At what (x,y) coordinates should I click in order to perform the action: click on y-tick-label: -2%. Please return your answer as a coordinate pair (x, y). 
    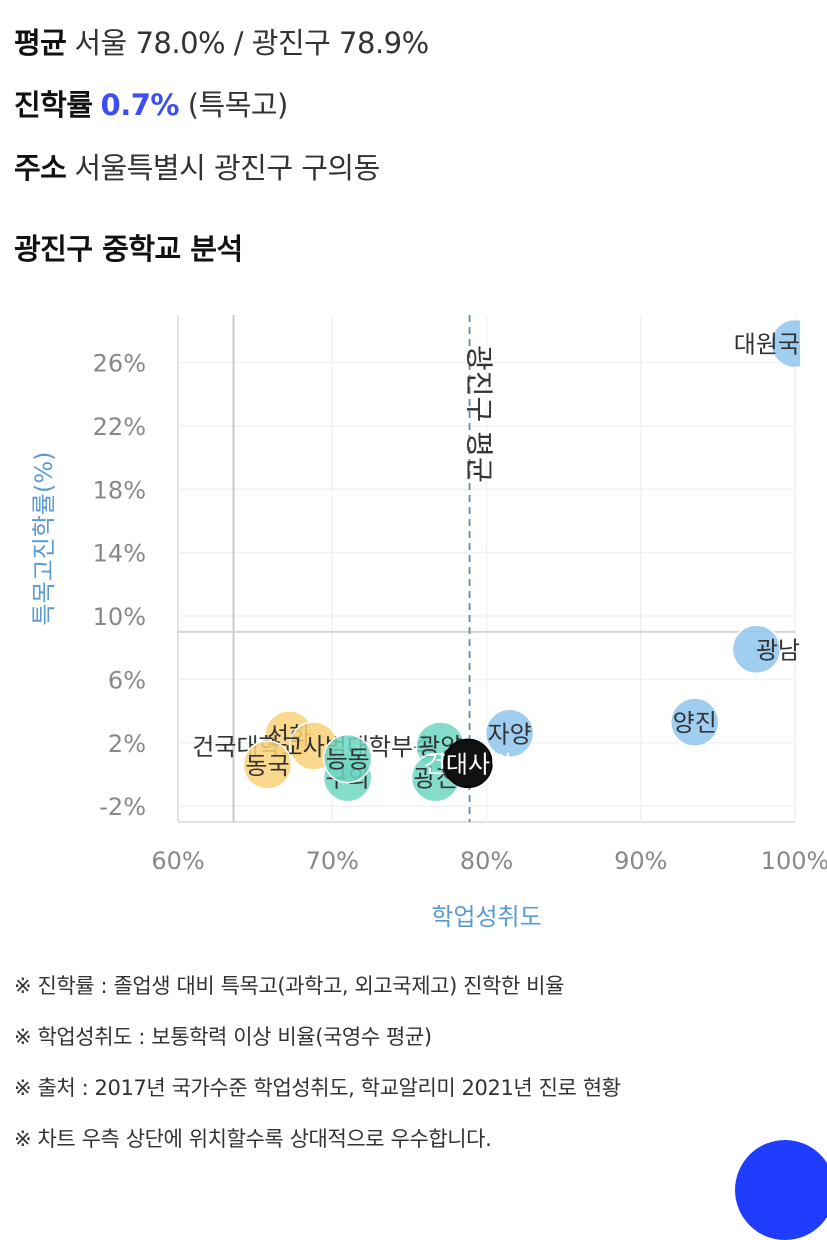
    Looking at the image, I should click on (122, 807).